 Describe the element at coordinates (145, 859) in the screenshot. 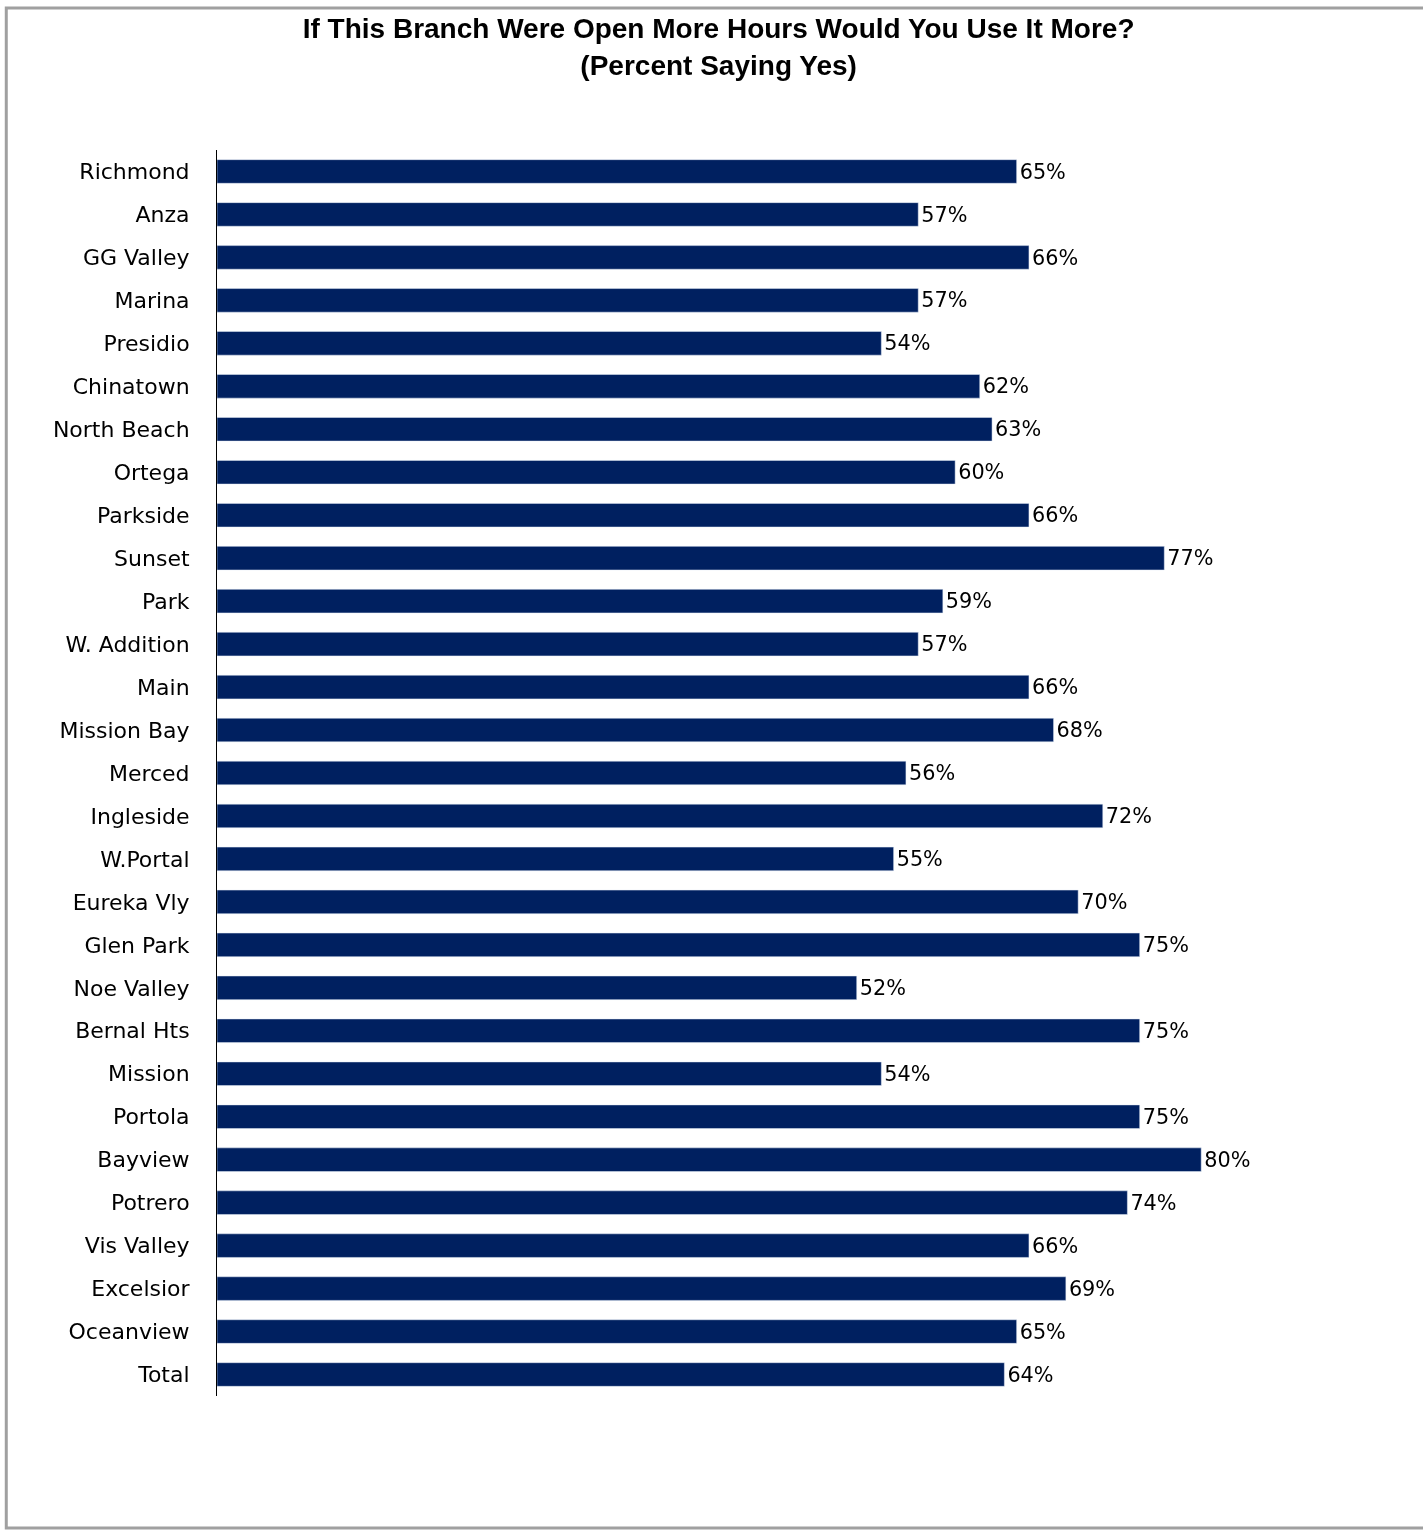

I see `y-tick-label: W.Portal` at that location.